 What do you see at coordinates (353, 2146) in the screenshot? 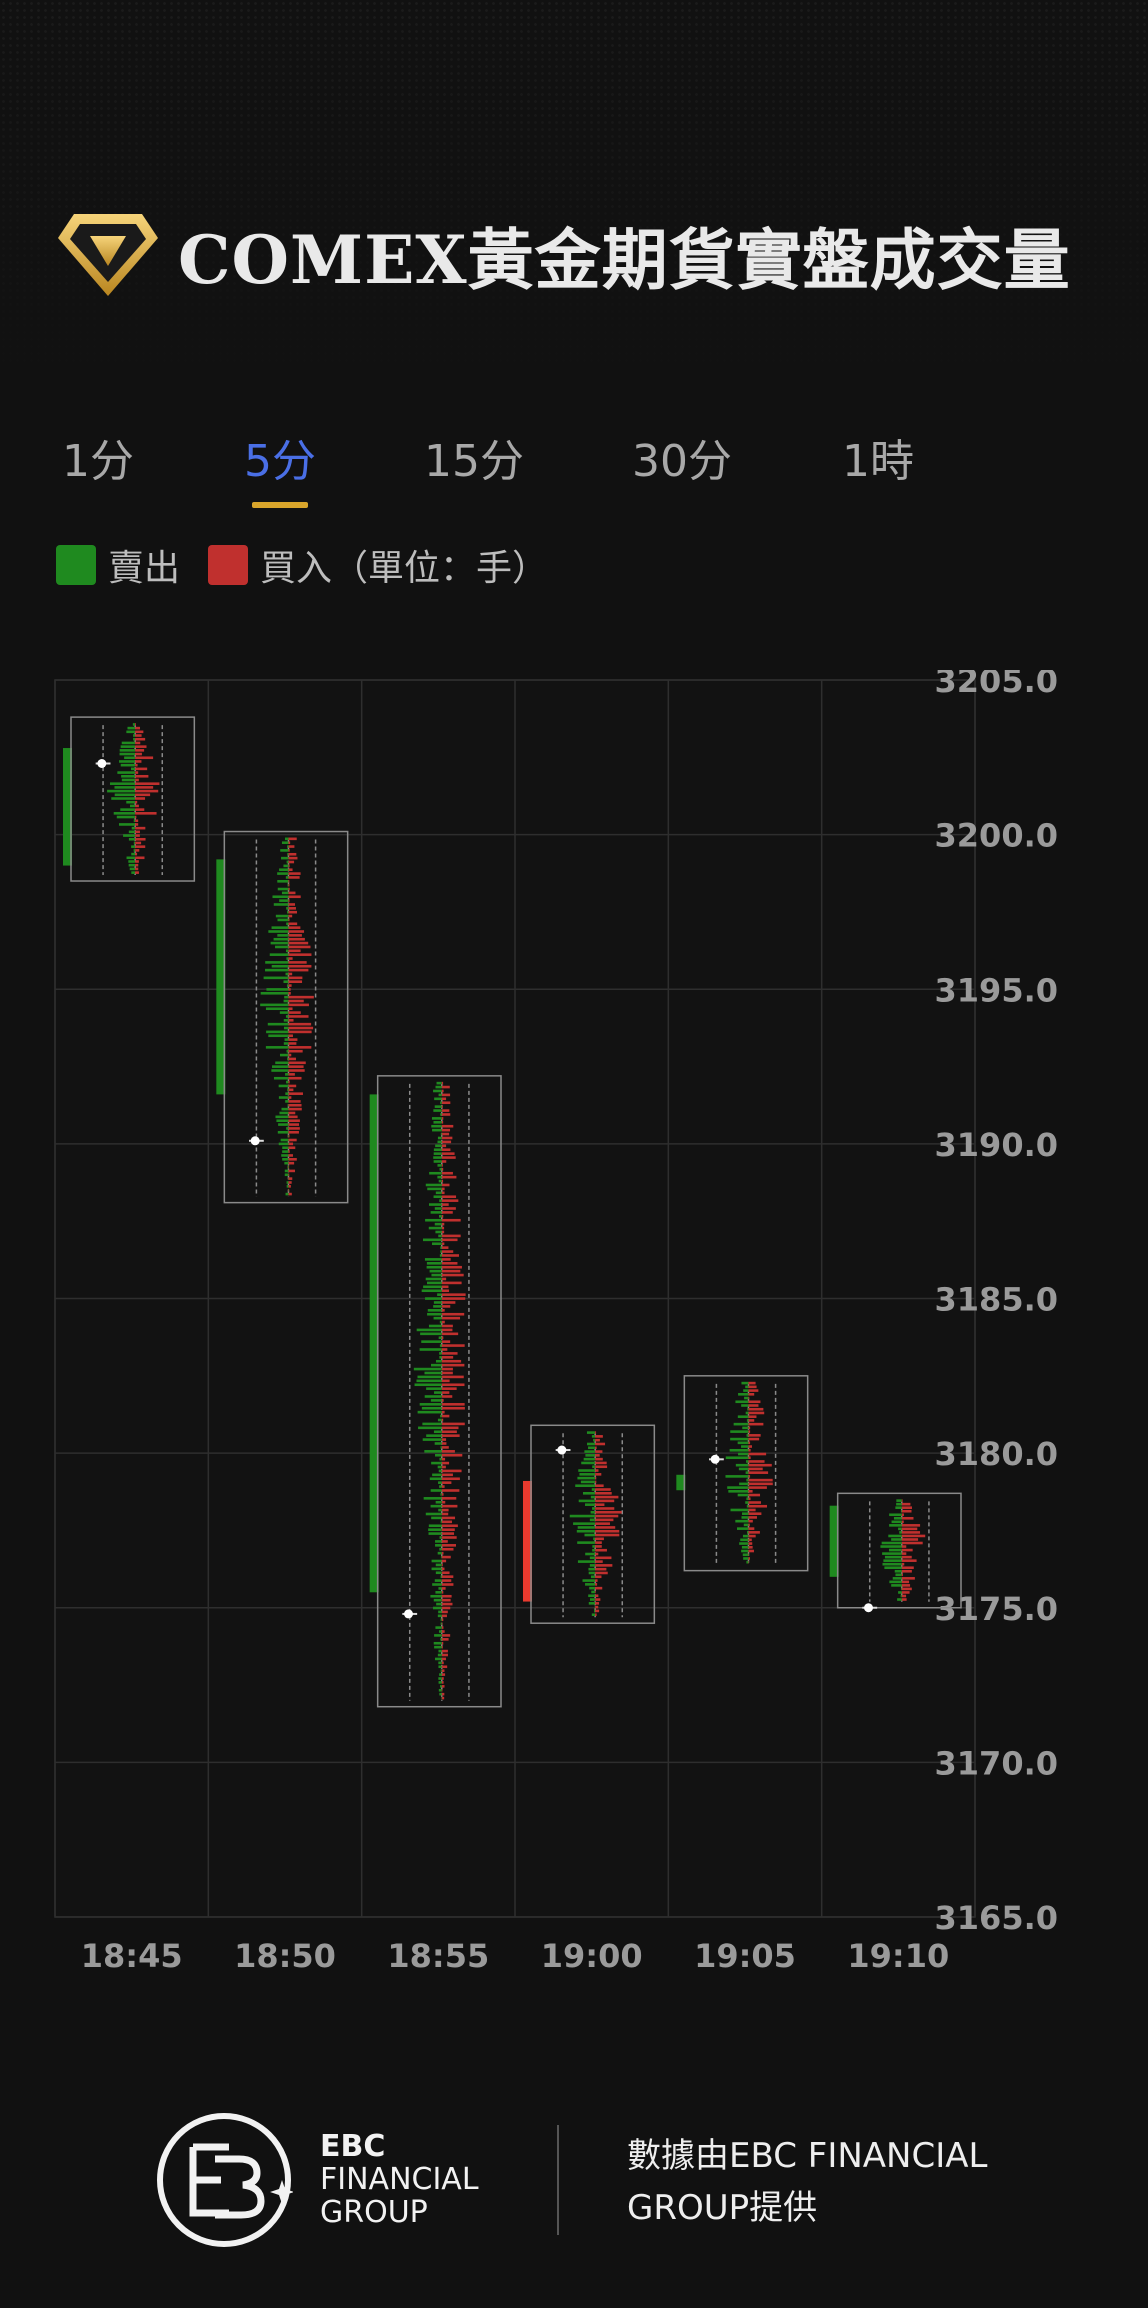
I see `brand-line-1: EBC` at bounding box center [353, 2146].